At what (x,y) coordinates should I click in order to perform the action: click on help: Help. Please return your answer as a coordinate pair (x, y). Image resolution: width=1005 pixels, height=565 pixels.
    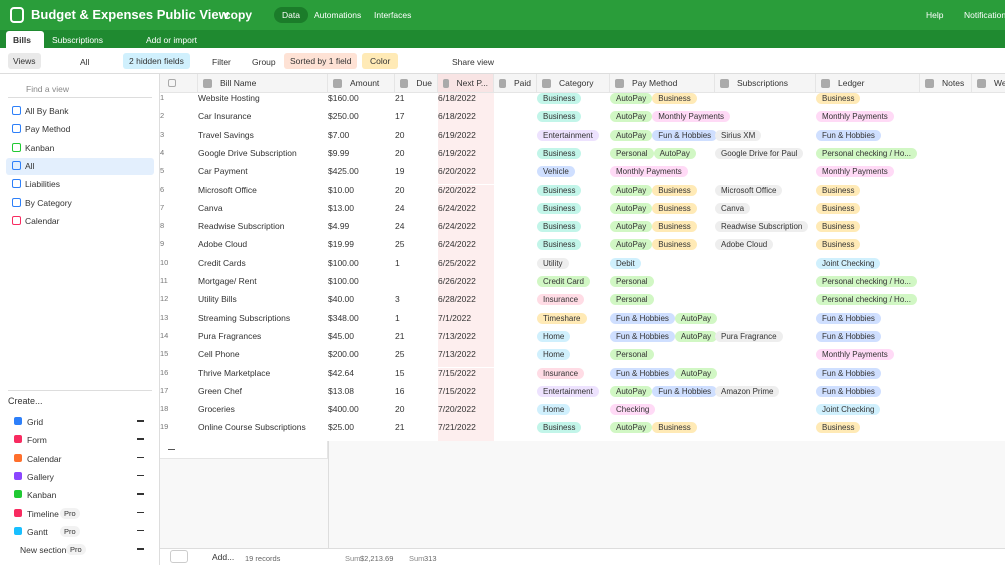
    Looking at the image, I should click on (935, 15).